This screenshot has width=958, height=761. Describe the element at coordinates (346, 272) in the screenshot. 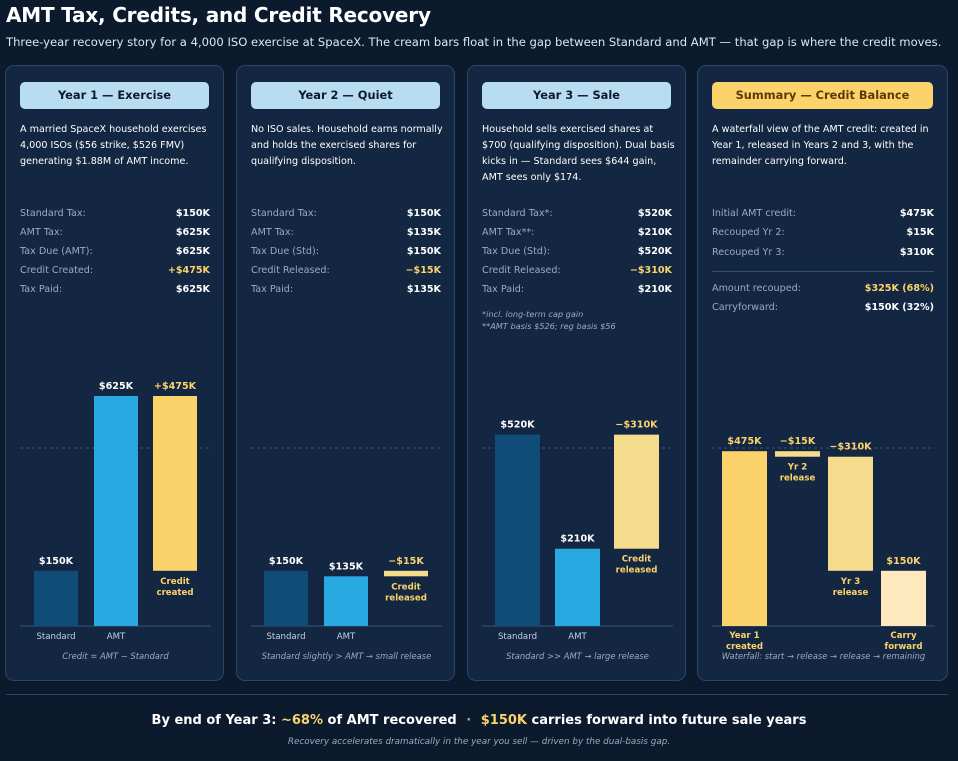

I see `stat-row: Credit Released: −$15K` at that location.